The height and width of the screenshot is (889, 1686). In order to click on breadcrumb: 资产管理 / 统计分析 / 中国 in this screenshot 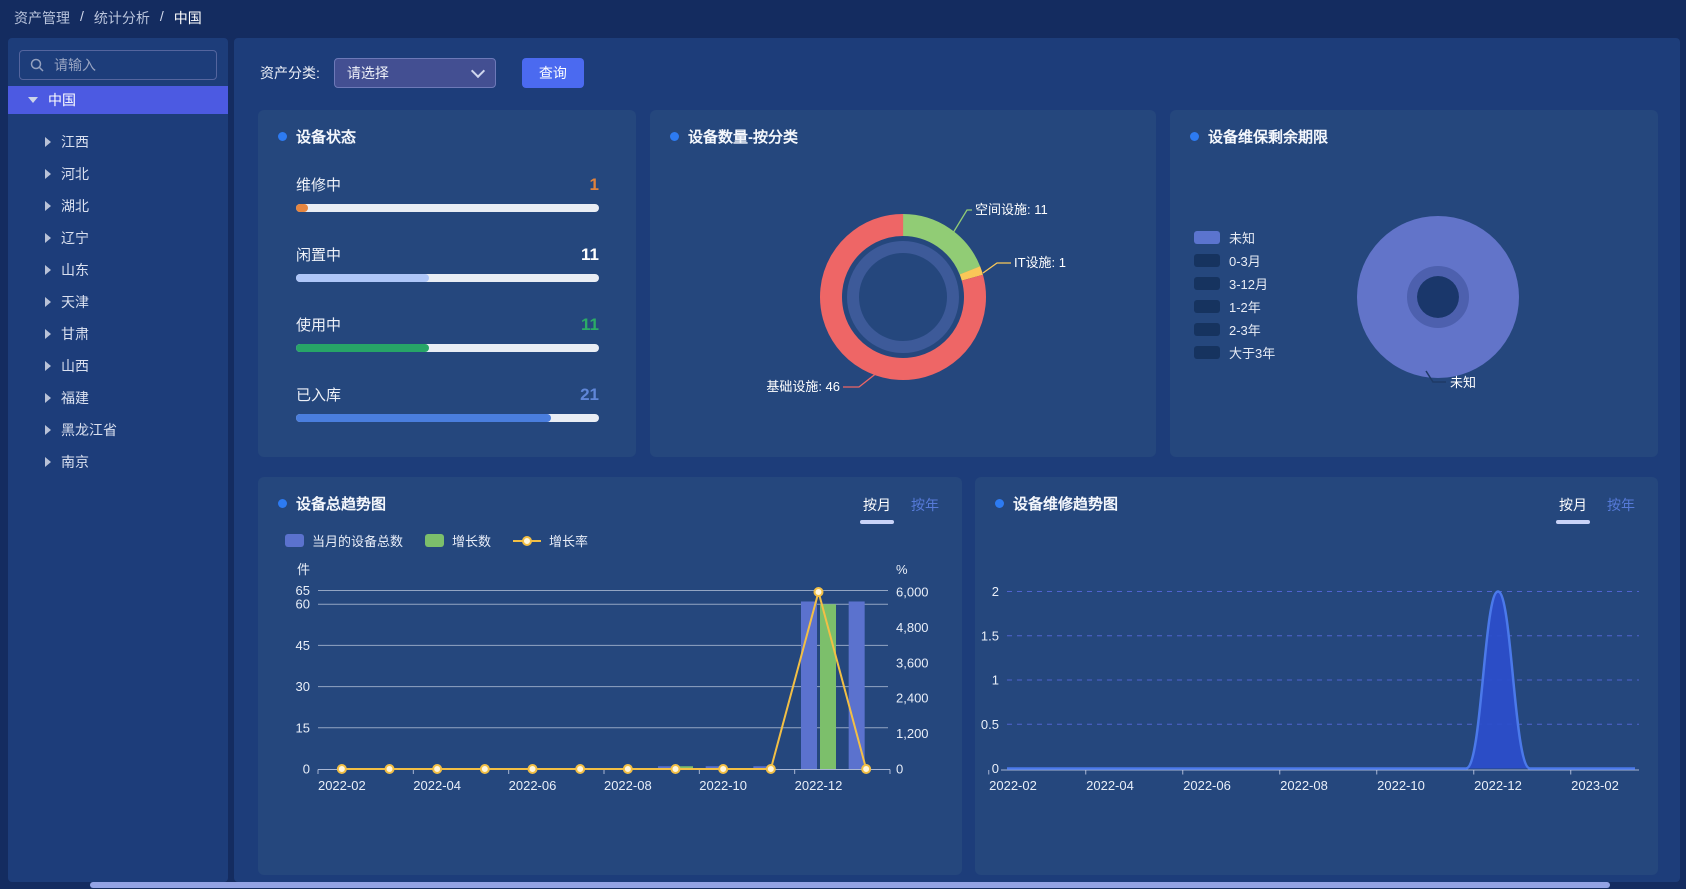, I will do `click(108, 18)`.